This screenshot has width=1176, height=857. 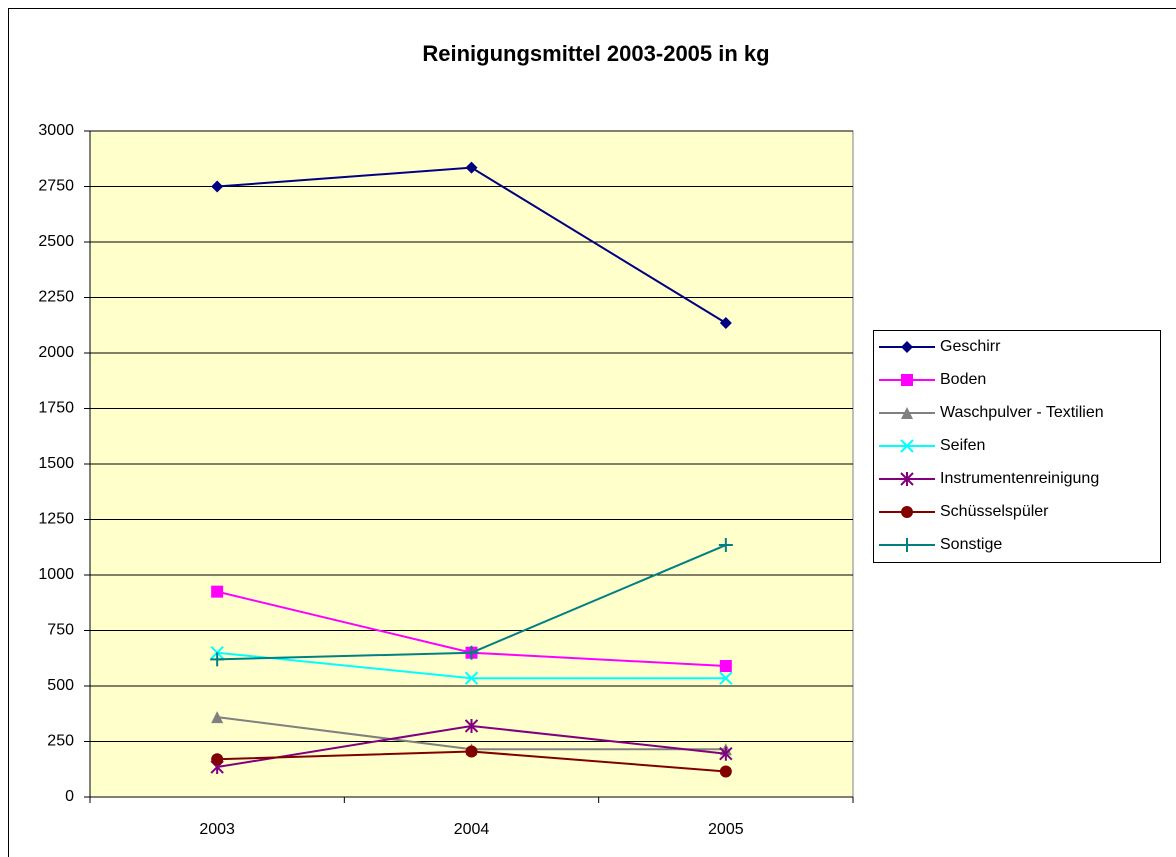 What do you see at coordinates (1022, 412) in the screenshot?
I see `legend-label: Waschpulver - Textilien` at bounding box center [1022, 412].